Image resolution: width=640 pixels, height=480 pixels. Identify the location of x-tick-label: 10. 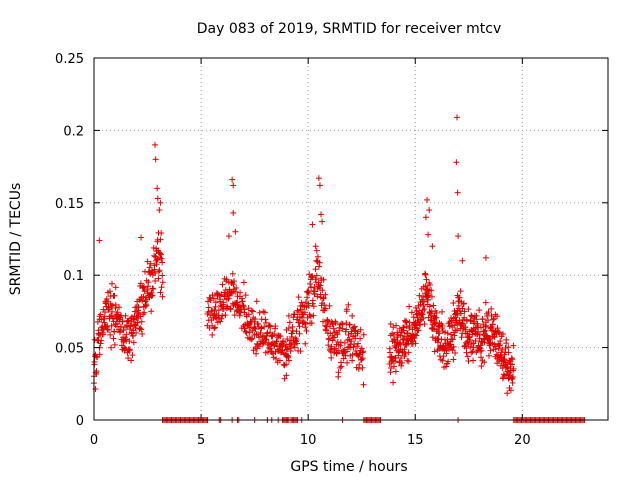
(308, 440).